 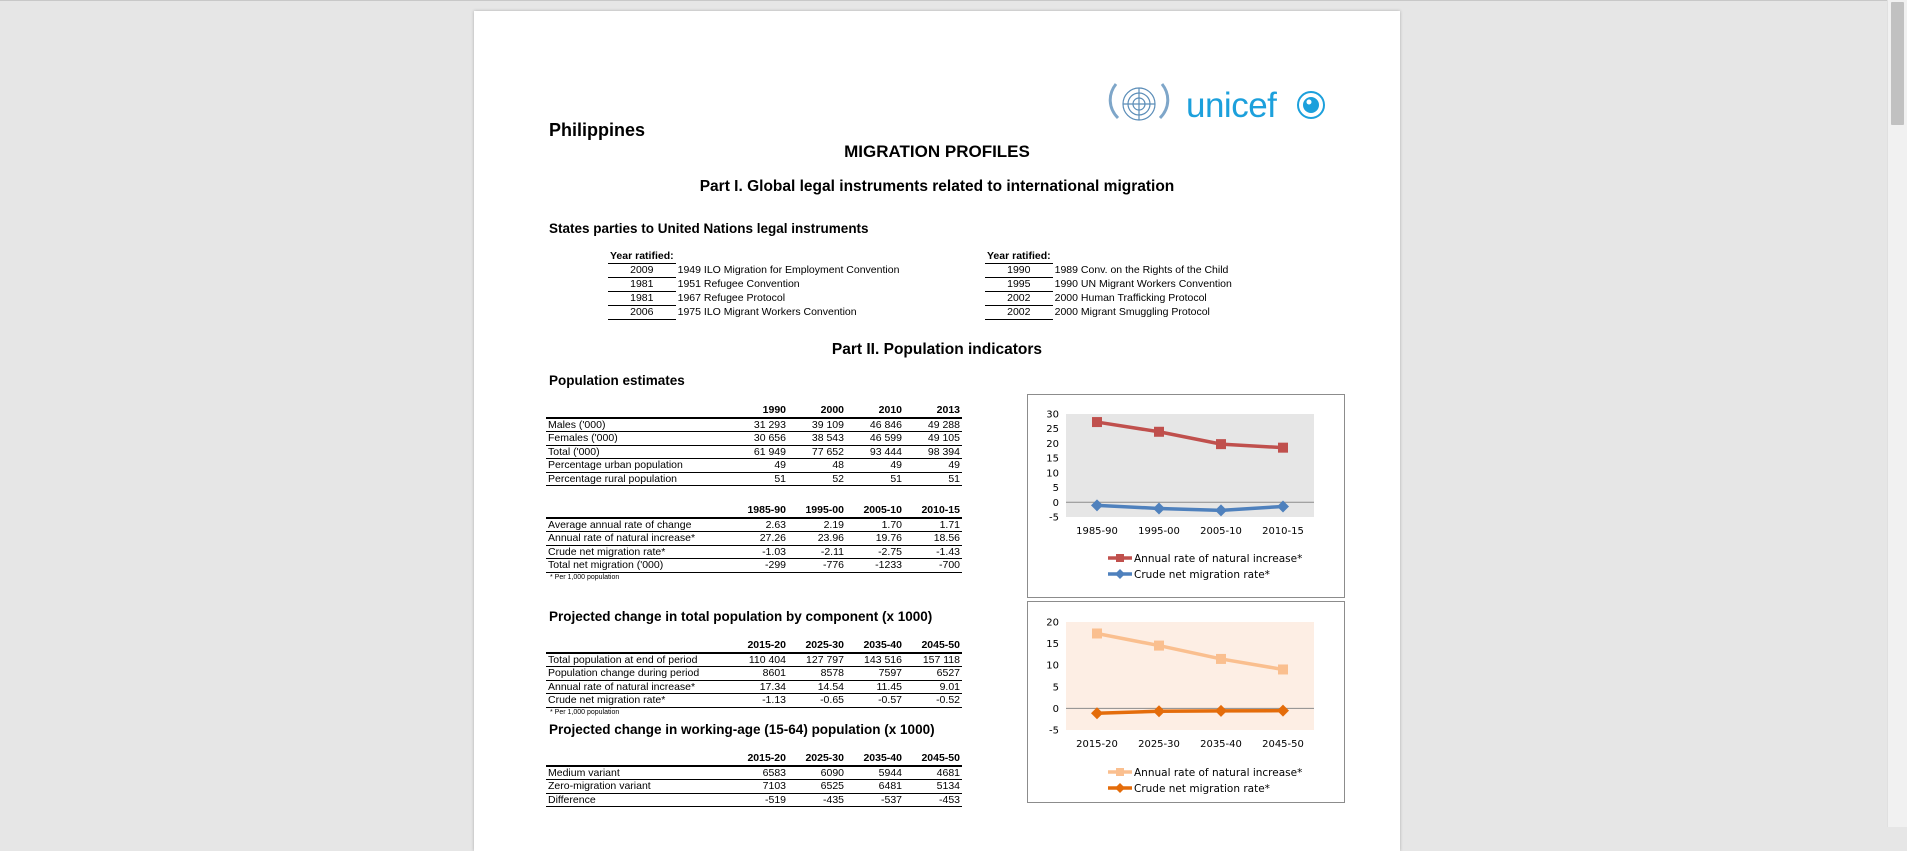 What do you see at coordinates (597, 130) in the screenshot?
I see `country-name: Philippines` at bounding box center [597, 130].